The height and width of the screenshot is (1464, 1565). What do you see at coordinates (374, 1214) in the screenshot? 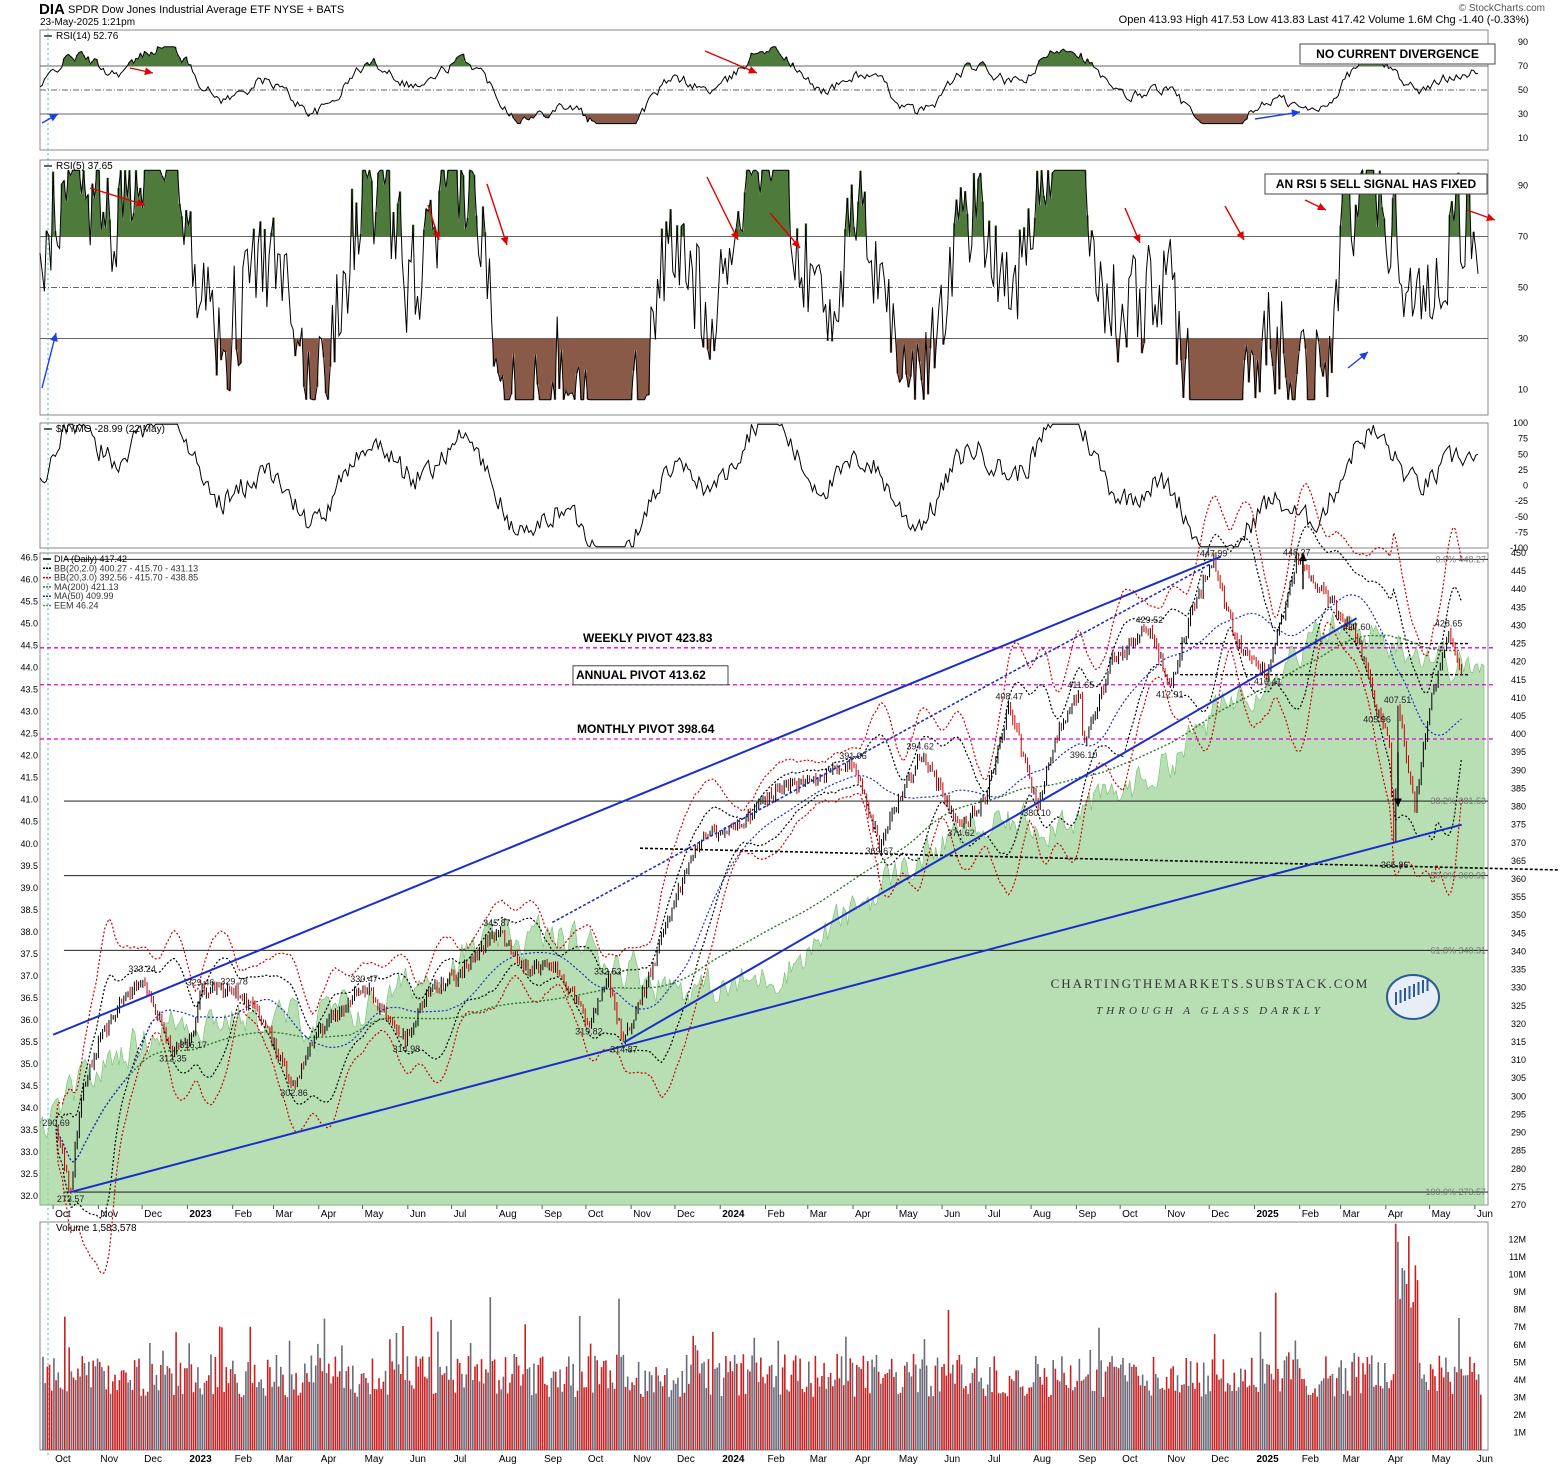
I see `x-tick-label-price: May` at bounding box center [374, 1214].